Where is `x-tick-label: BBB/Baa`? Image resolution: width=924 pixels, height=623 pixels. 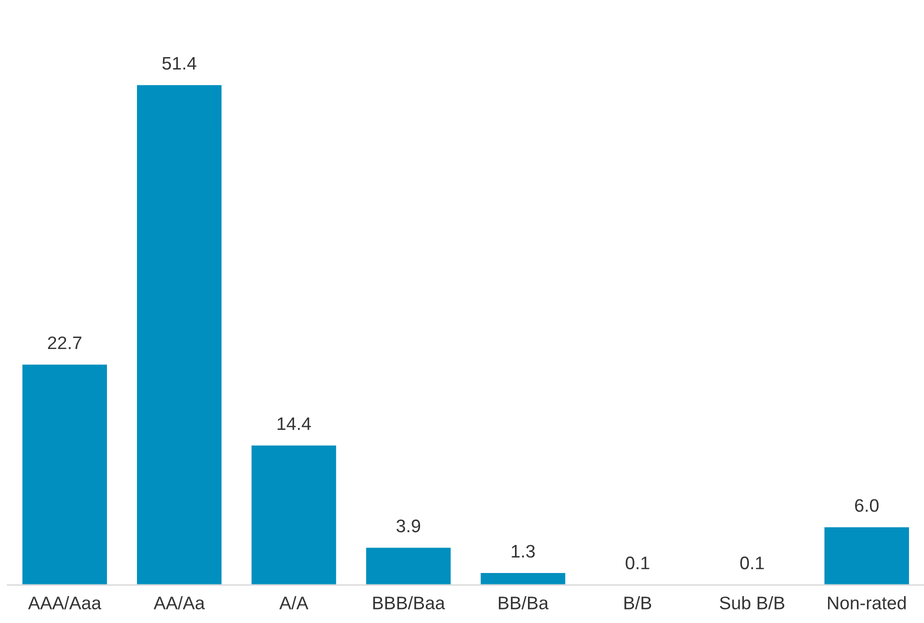
x-tick-label: BBB/Baa is located at coordinates (409, 603).